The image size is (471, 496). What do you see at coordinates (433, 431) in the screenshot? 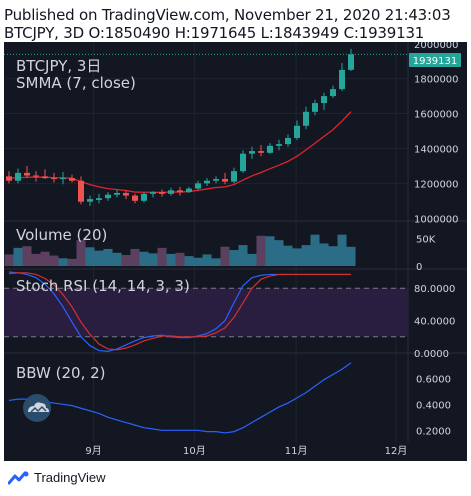
I see `bbw-tick-label: 0.2000` at bounding box center [433, 431].